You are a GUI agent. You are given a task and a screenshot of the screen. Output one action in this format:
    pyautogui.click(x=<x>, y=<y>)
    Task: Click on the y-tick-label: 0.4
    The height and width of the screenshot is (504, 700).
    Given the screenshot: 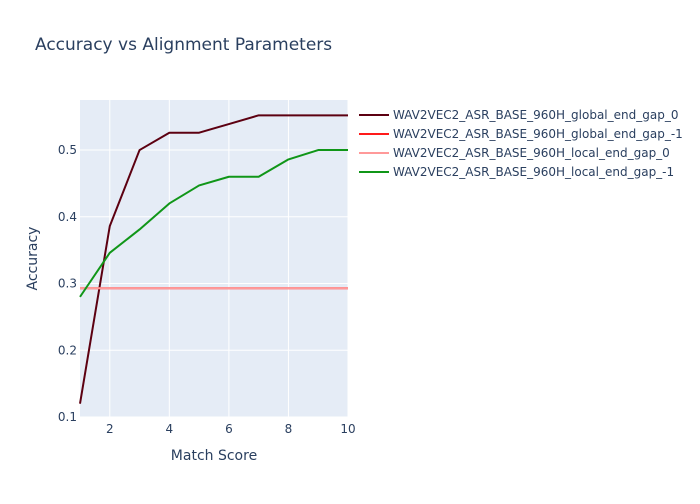 What is the action you would take?
    pyautogui.click(x=67, y=217)
    